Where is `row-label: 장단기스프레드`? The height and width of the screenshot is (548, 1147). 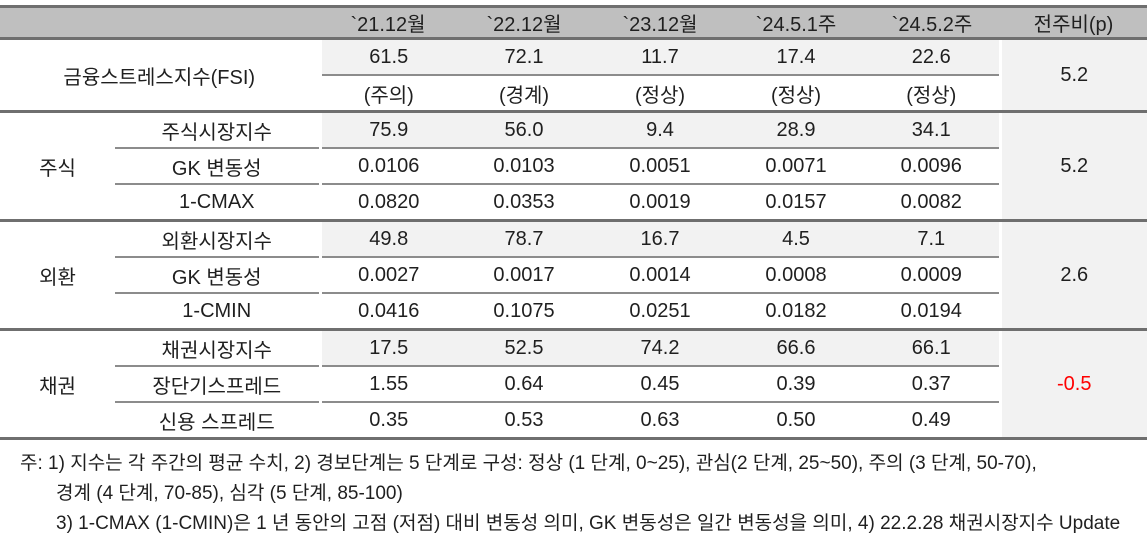
row-label: 장단기스프레드 is located at coordinates (217, 384).